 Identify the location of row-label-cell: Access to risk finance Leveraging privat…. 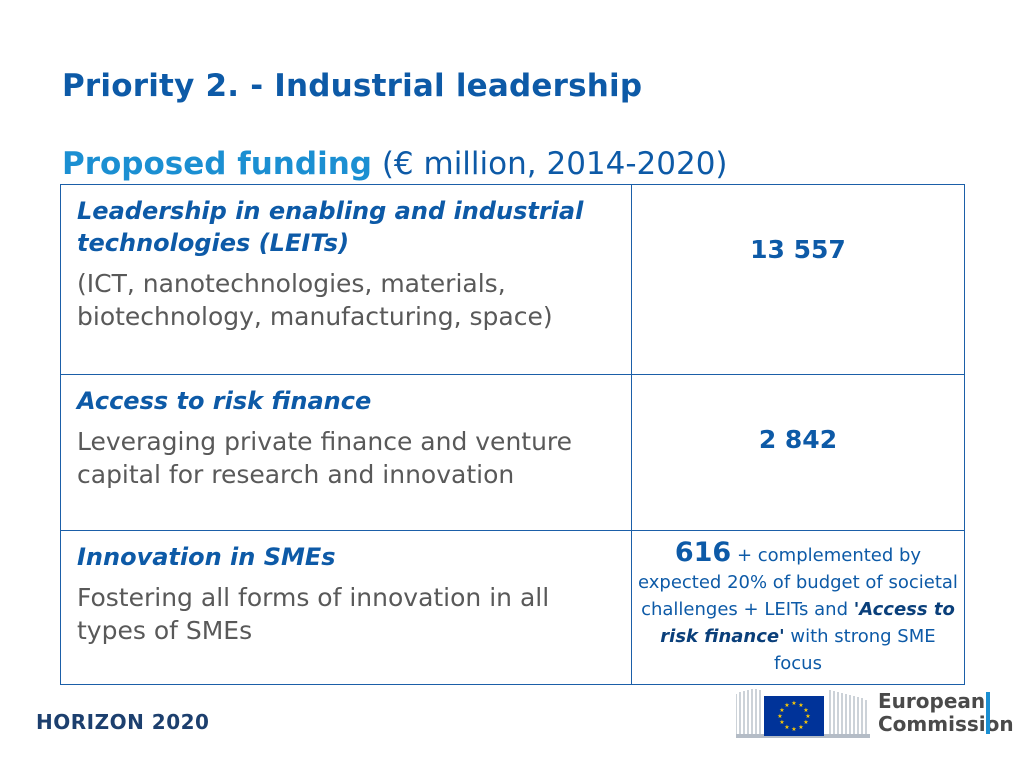
(346, 452).